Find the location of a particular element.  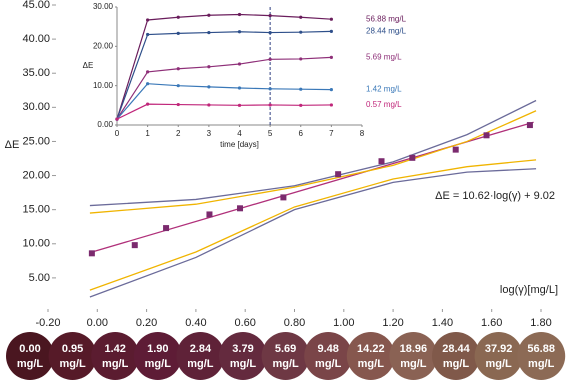

y-tick-label: 20.00 is located at coordinates (36, 175).